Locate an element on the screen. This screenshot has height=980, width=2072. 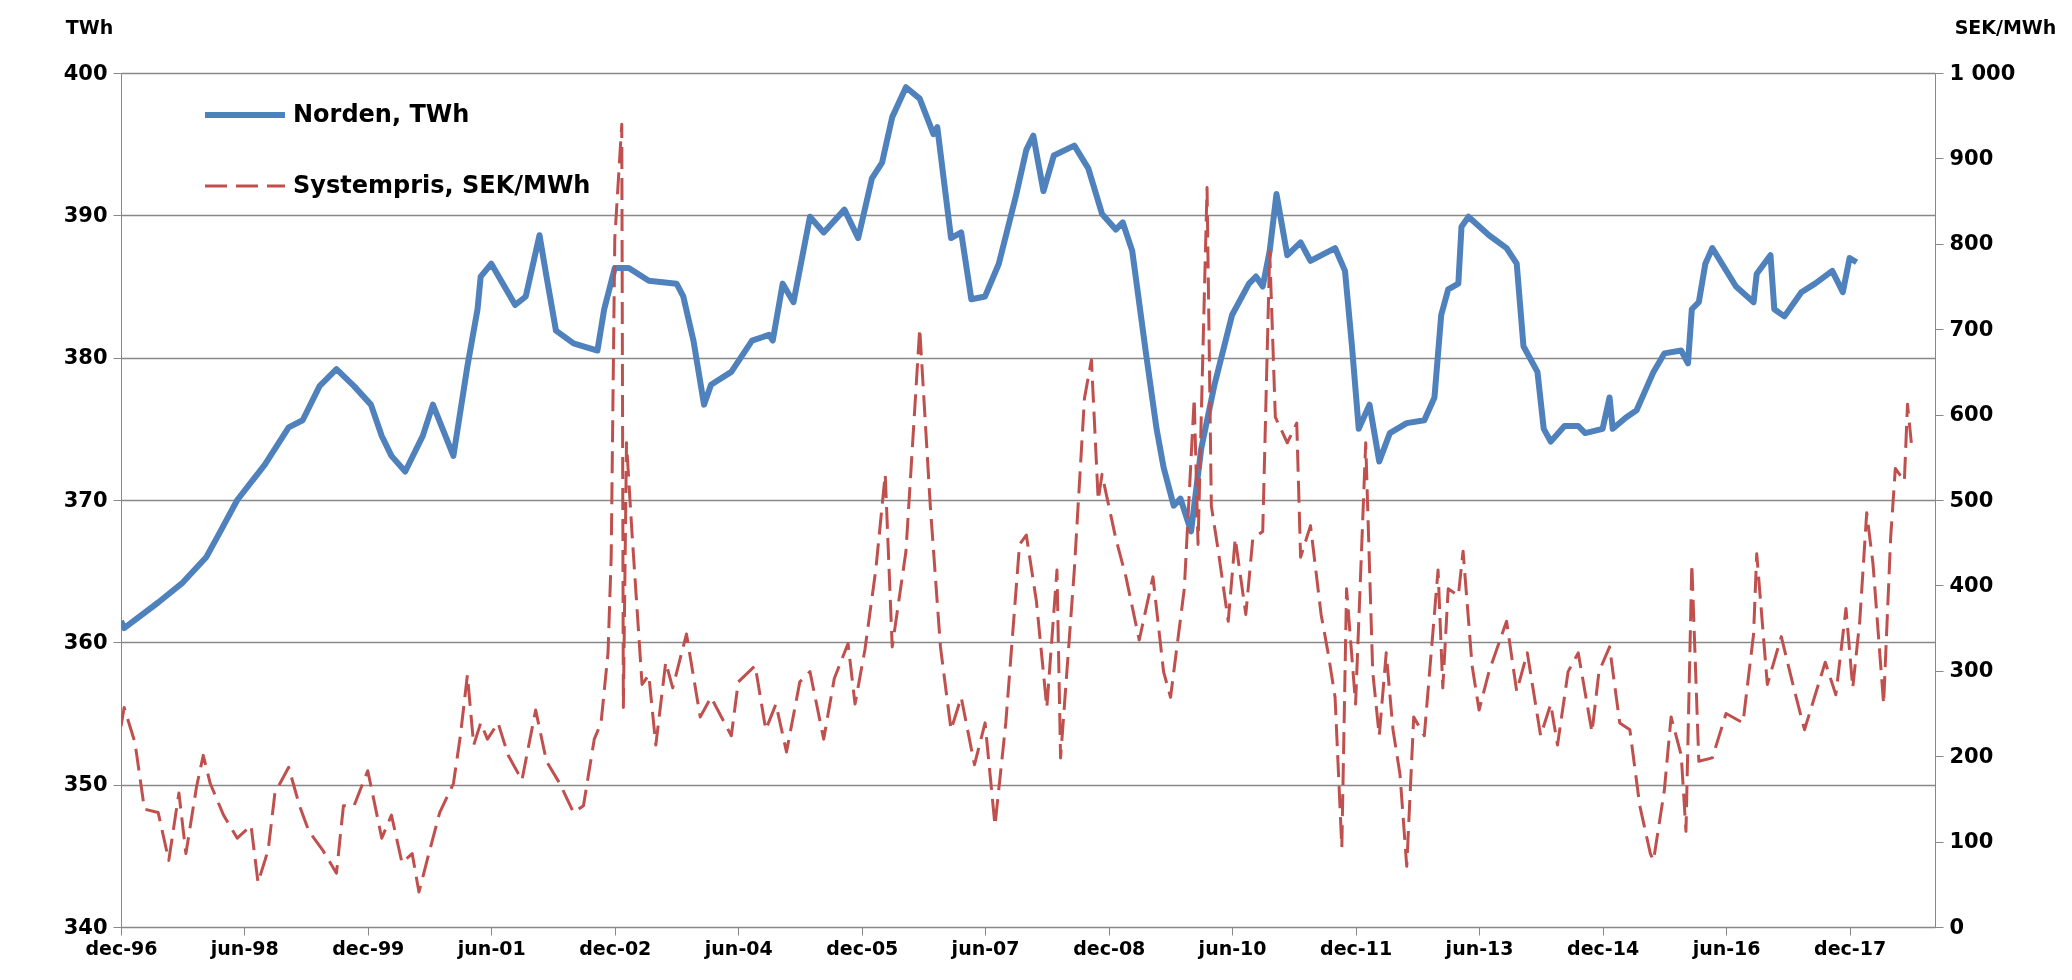
x-tick-label: jun-07 is located at coordinates (985, 947).